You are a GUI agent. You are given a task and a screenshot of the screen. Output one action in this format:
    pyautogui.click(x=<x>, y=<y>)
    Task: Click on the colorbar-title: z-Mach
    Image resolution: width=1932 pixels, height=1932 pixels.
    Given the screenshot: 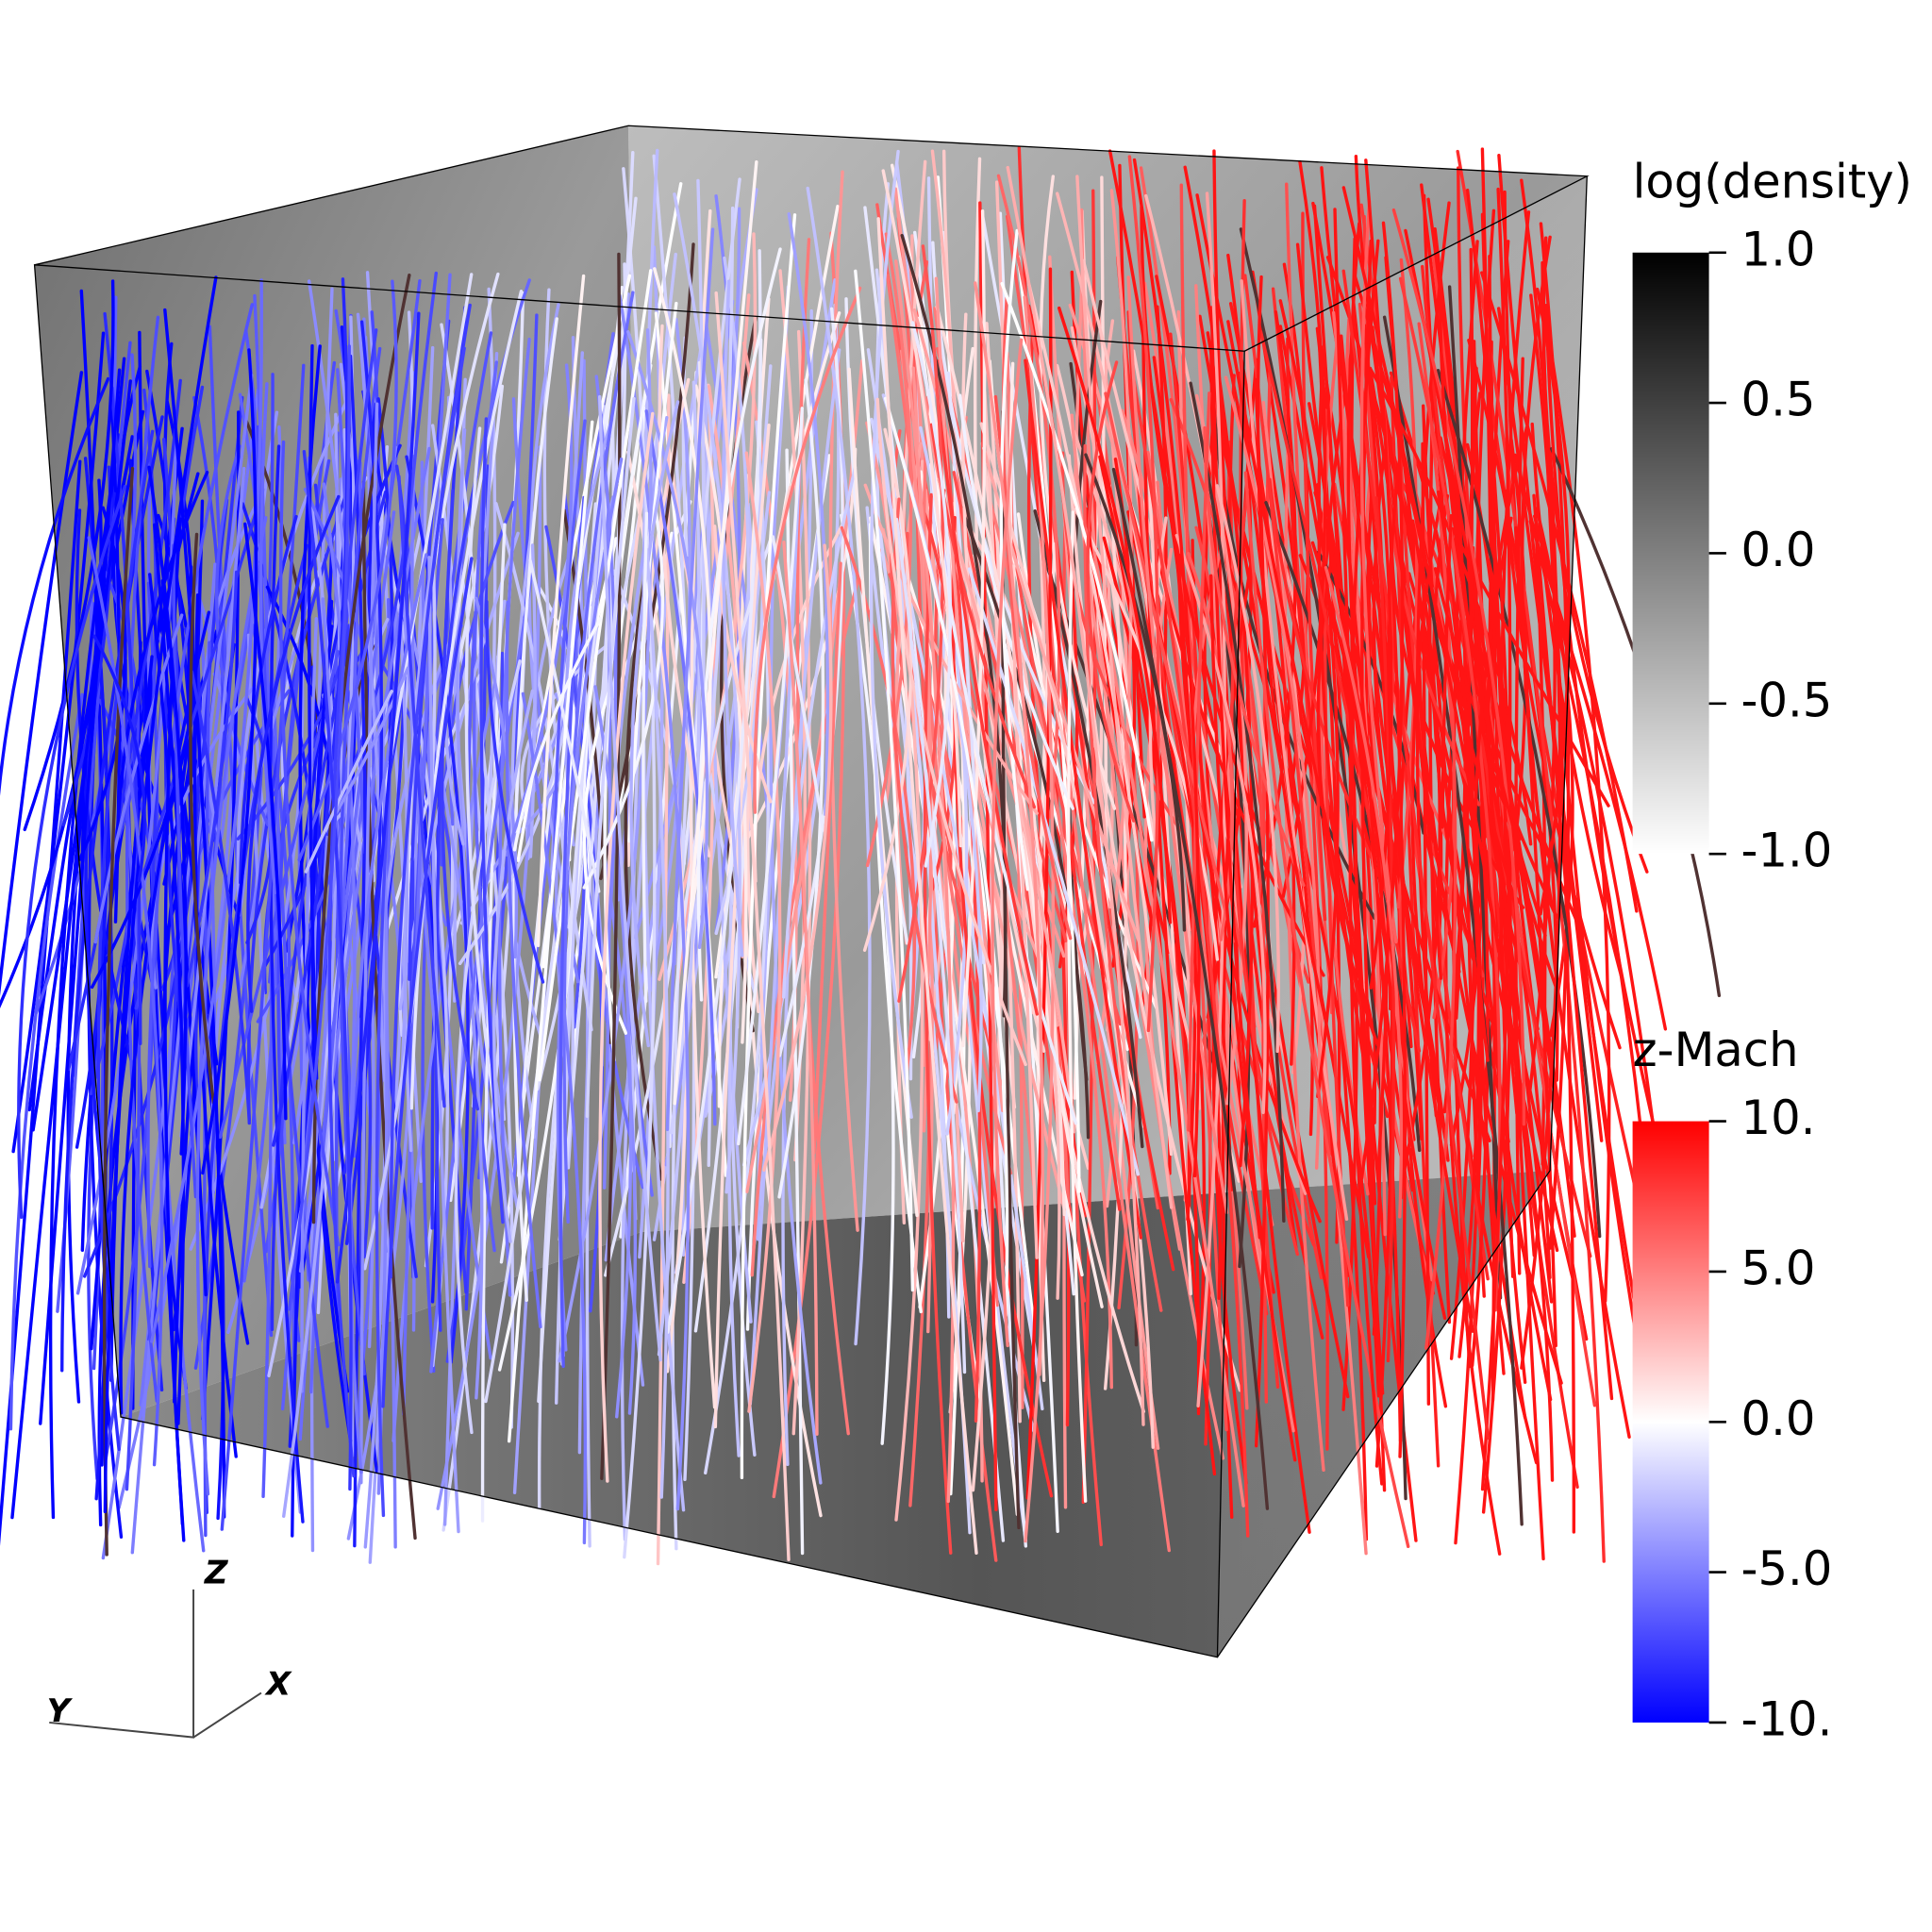 What is the action you would take?
    pyautogui.click(x=1716, y=1050)
    